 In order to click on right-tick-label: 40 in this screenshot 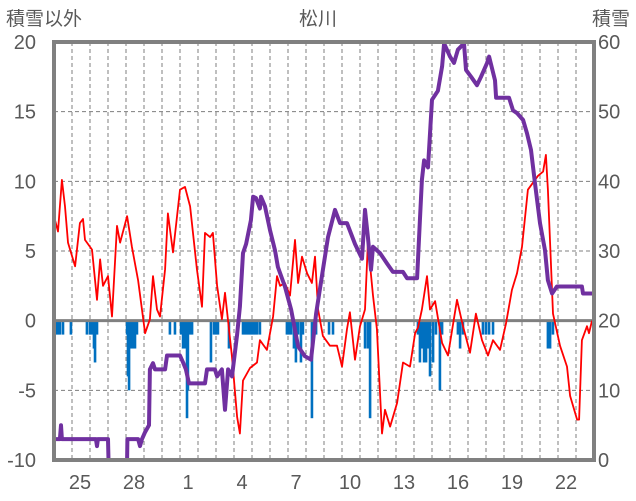, I will do `click(609, 182)`.